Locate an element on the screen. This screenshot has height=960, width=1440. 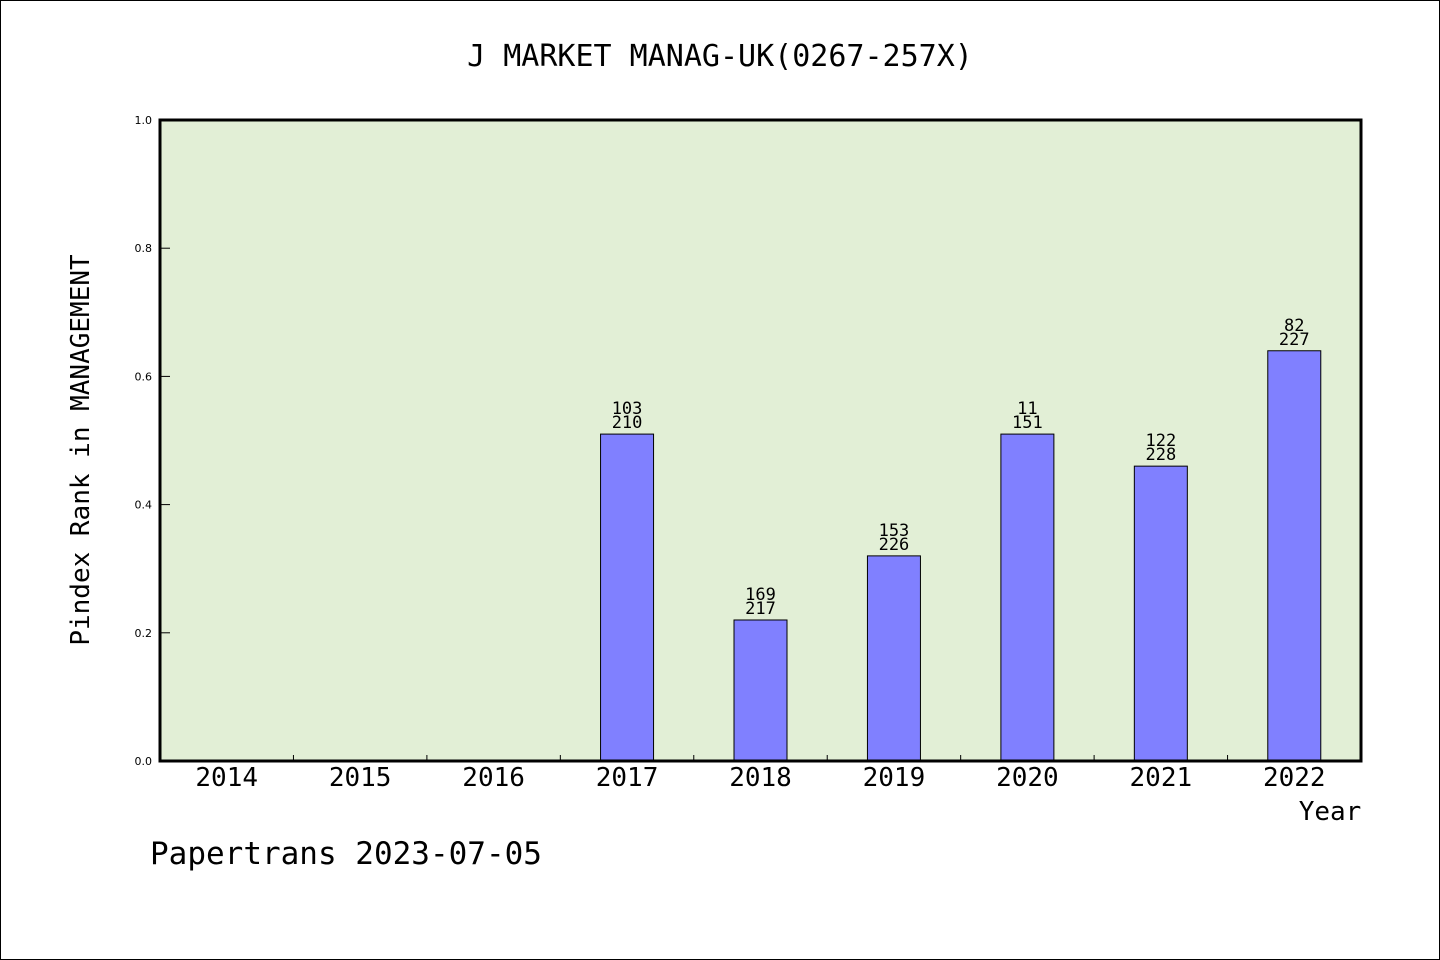
bar-rank-label: 153 is located at coordinates (894, 531).